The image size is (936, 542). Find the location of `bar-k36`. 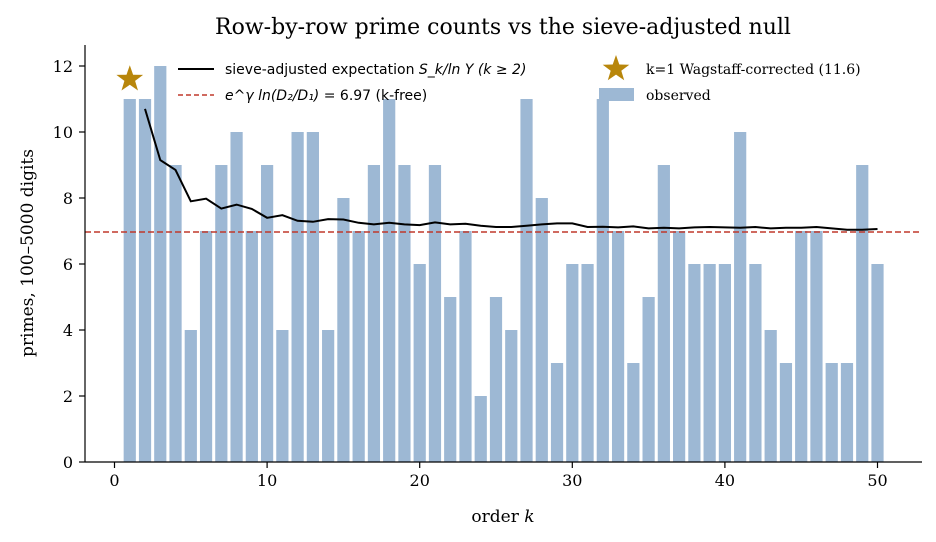

bar-k36 is located at coordinates (663, 313).